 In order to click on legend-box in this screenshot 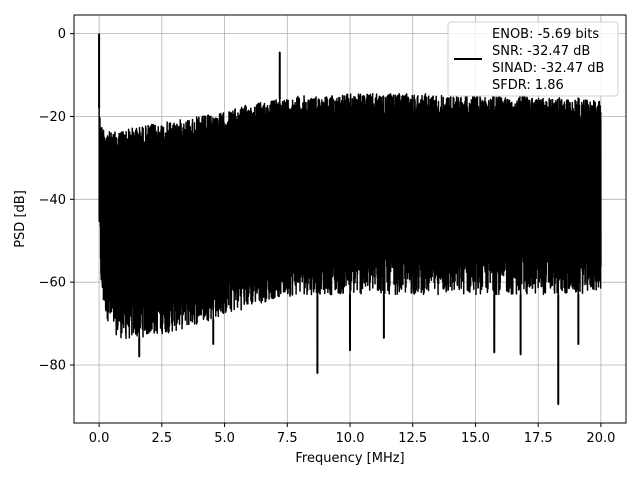, I will do `click(533, 59)`.